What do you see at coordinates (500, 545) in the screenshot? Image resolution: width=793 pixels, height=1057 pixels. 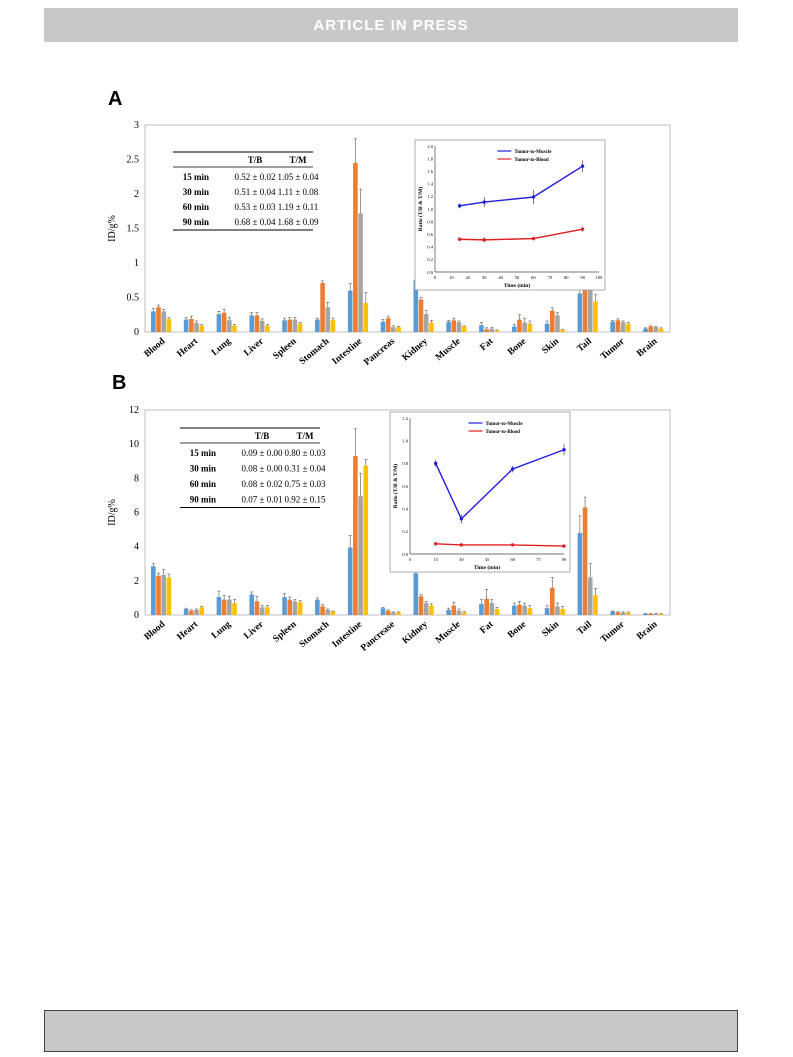 I see `inset-blood-line` at bounding box center [500, 545].